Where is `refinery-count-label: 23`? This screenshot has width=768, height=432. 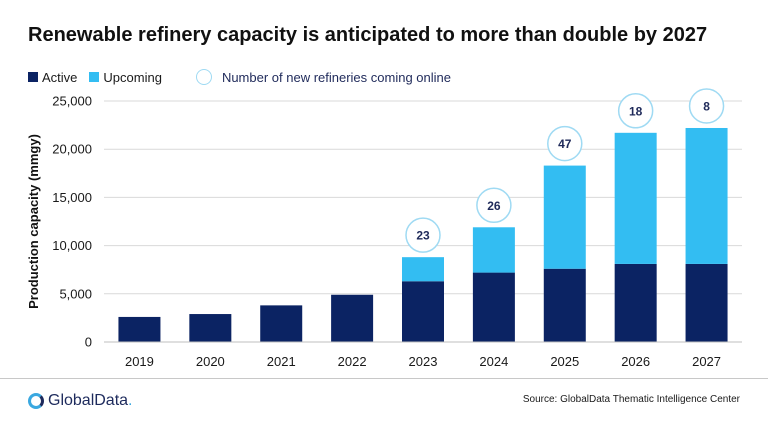
refinery-count-label: 23 is located at coordinates (423, 236).